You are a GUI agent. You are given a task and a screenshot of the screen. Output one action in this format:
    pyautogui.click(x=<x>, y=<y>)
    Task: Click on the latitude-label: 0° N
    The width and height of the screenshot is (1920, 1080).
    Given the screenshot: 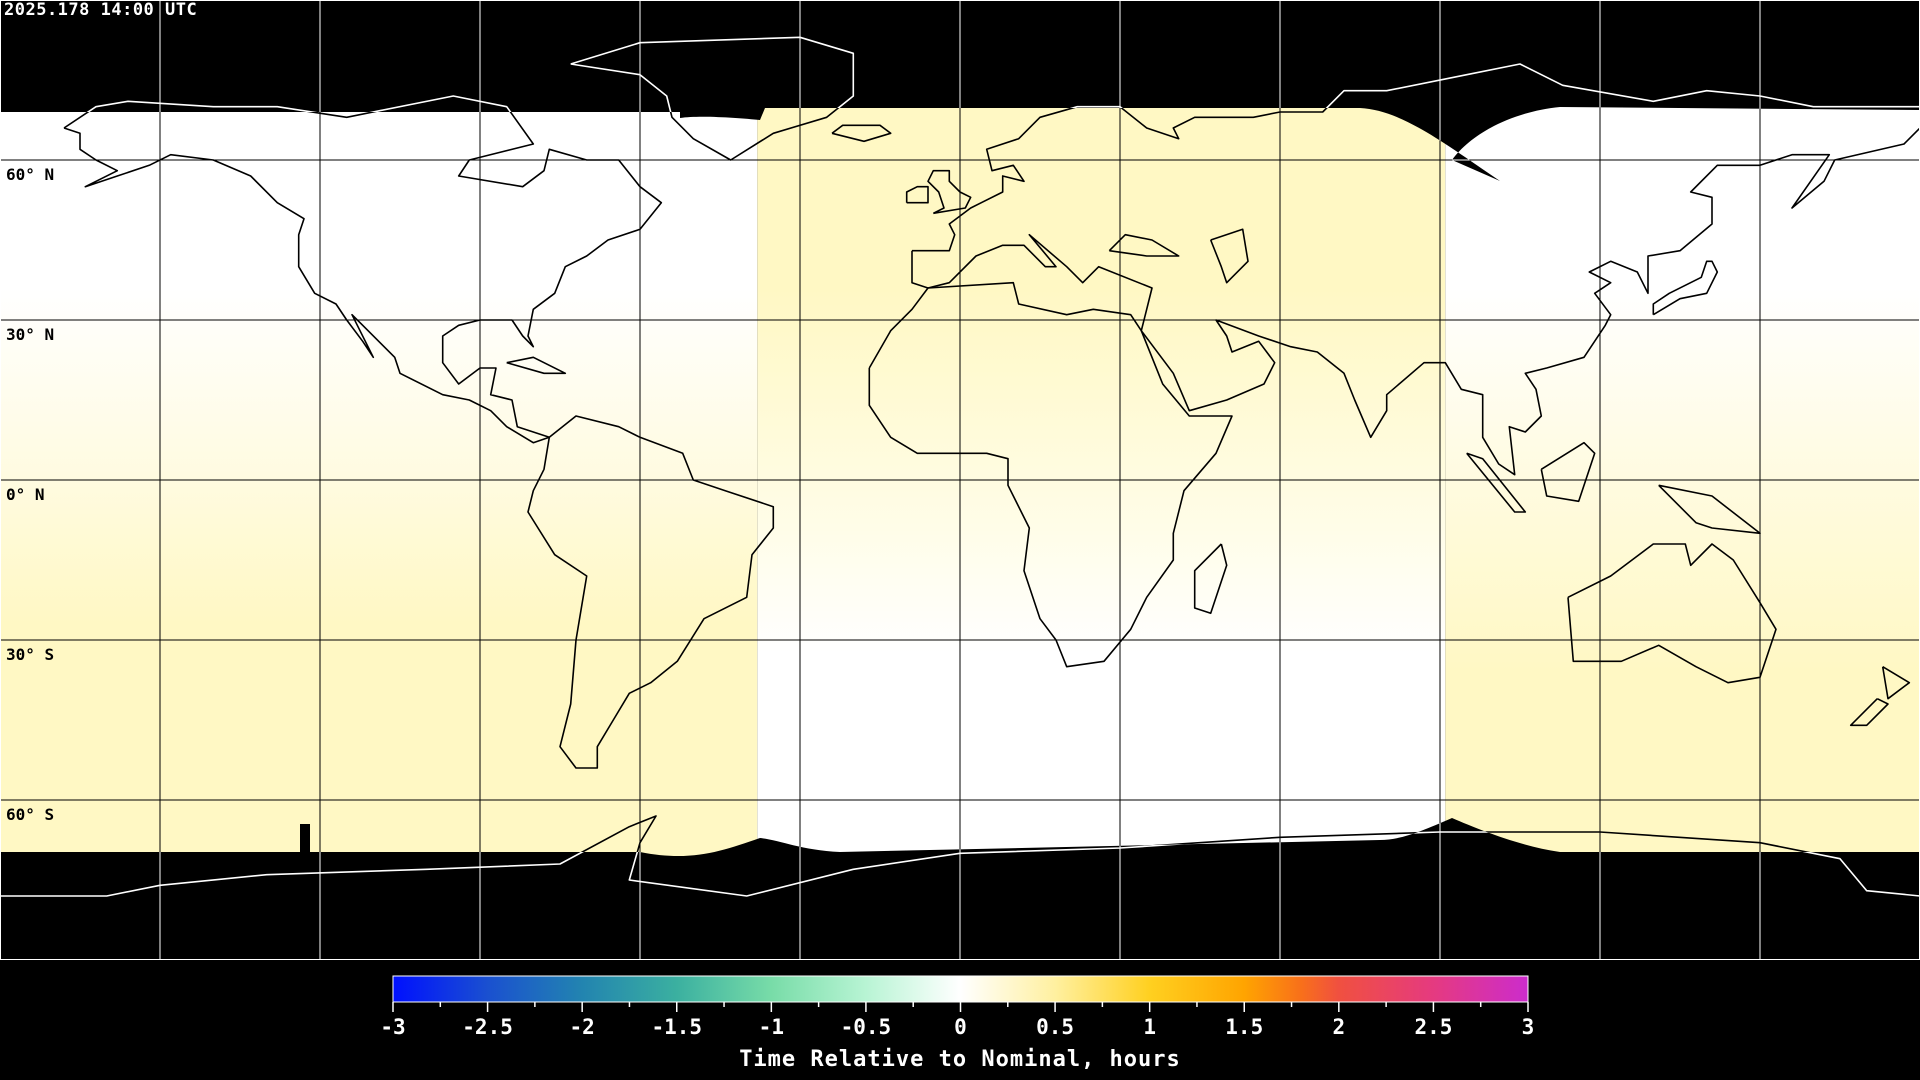 What is the action you would take?
    pyautogui.click(x=25, y=494)
    